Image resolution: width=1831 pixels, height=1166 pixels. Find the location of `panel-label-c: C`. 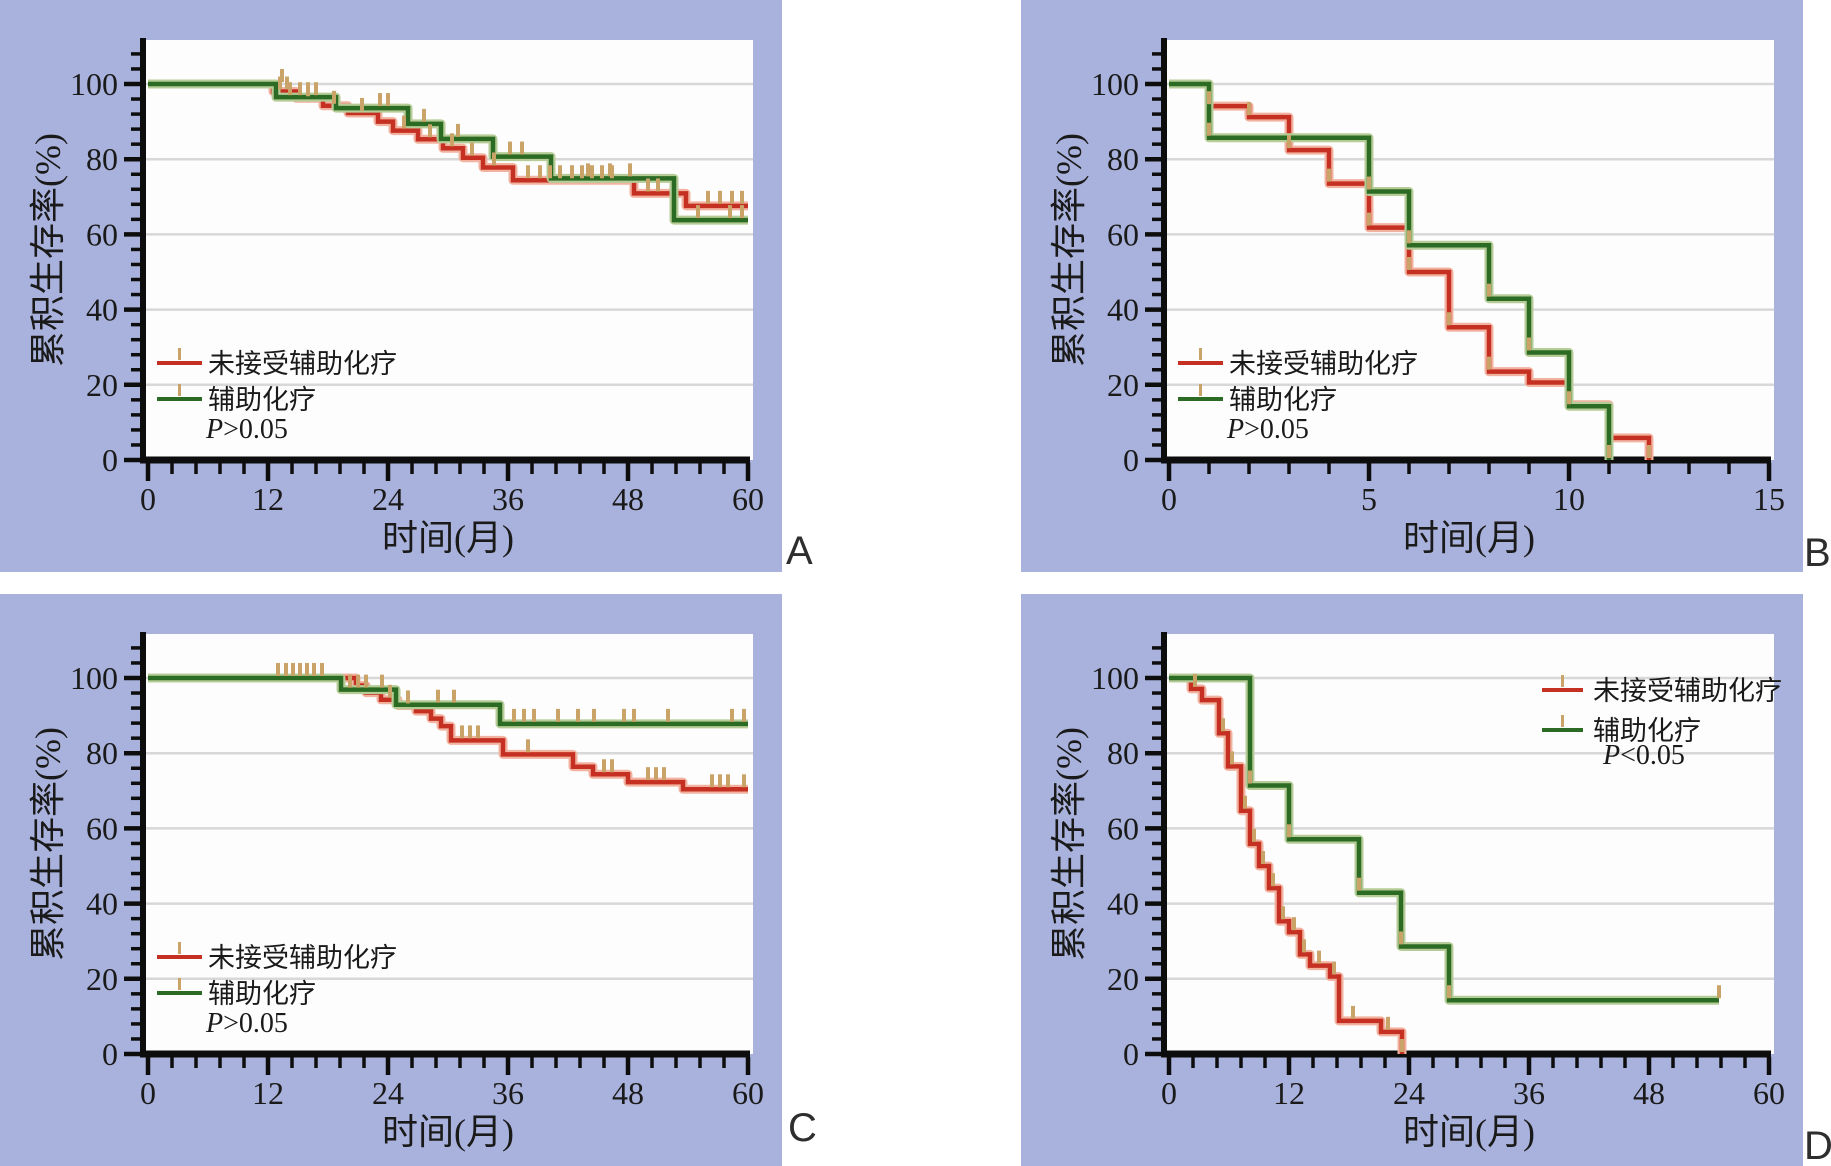

panel-label-c: C is located at coordinates (802, 1128).